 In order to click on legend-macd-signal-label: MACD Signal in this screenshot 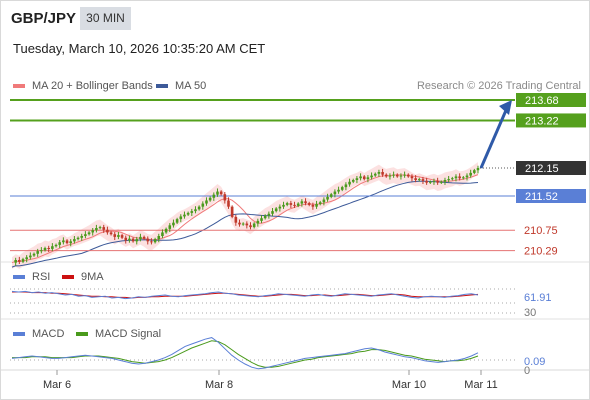, I will do `click(128, 334)`.